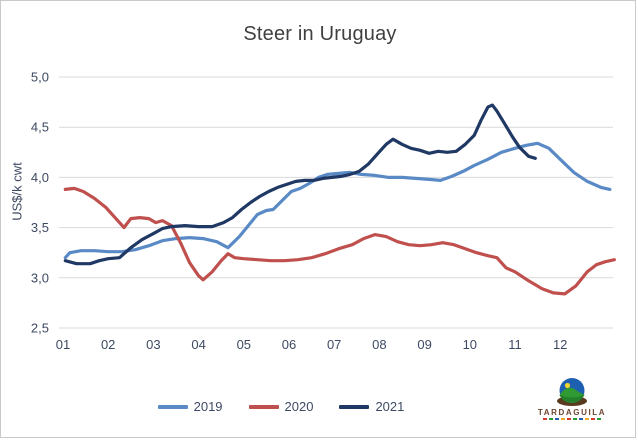 The image size is (638, 440). I want to click on chart-title: Steer in Uruguay, so click(320, 34).